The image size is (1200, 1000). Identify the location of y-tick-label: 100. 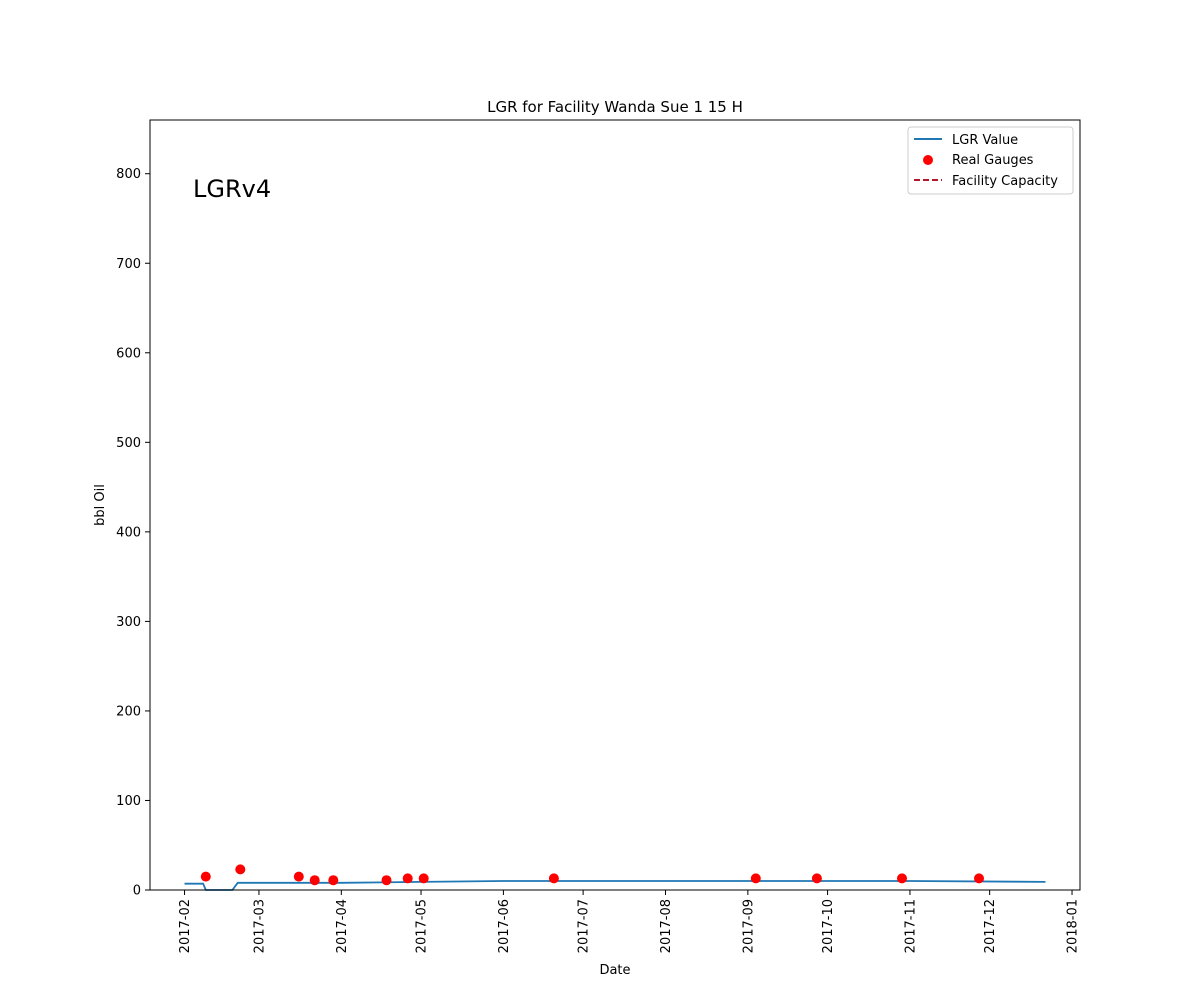
(128, 801).